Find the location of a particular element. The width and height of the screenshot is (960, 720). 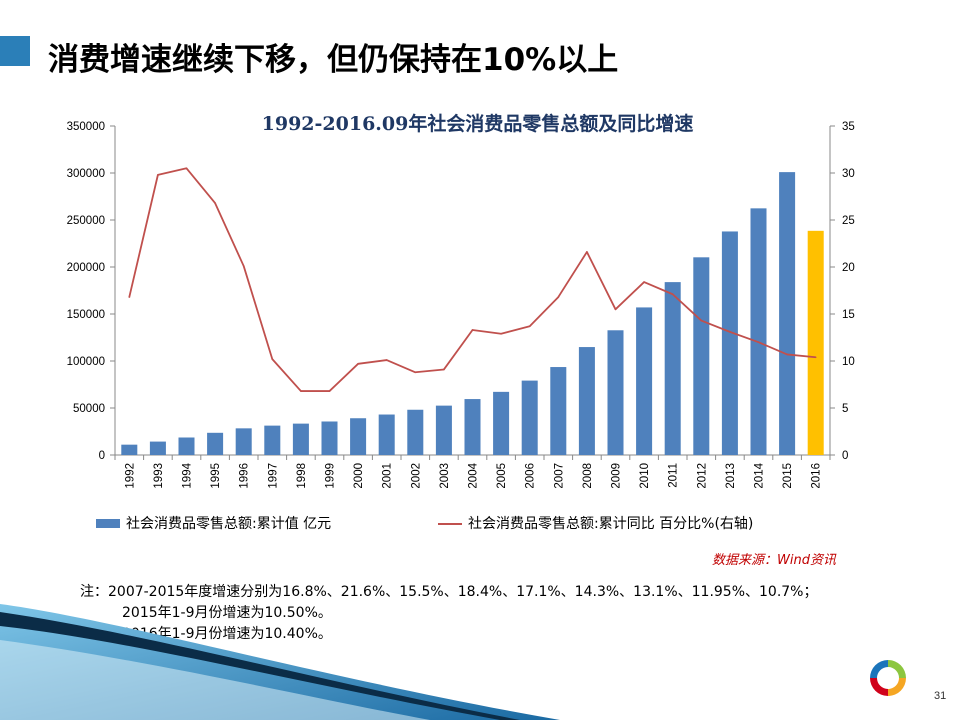

page-number: 31 is located at coordinates (940, 696).